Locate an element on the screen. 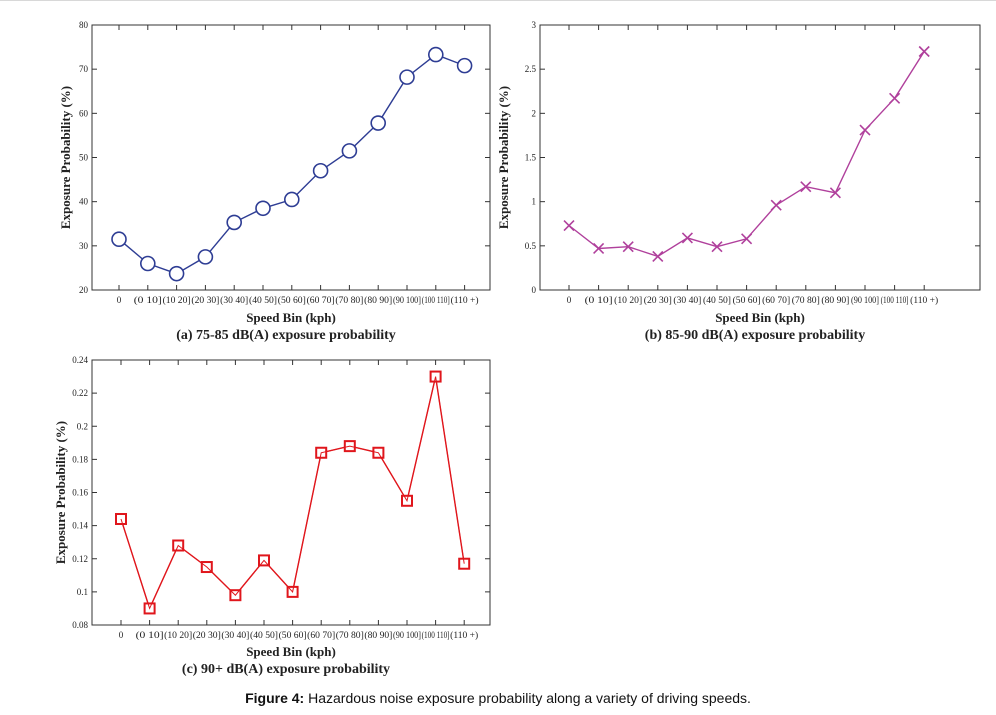 The image size is (996, 715). chart-subcaption: (b) 85-90 dB(A) exposure probability is located at coordinates (755, 335).